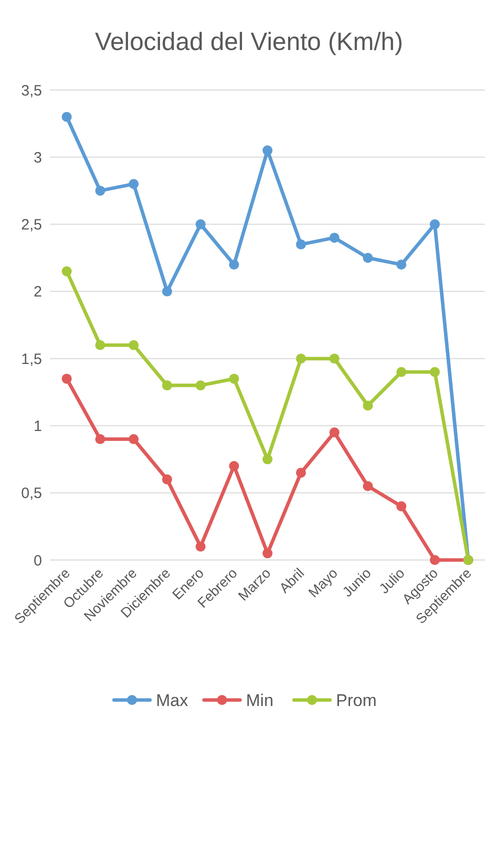 This screenshot has width=498, height=841. What do you see at coordinates (31, 359) in the screenshot?
I see `y-tick-label: 1,5` at bounding box center [31, 359].